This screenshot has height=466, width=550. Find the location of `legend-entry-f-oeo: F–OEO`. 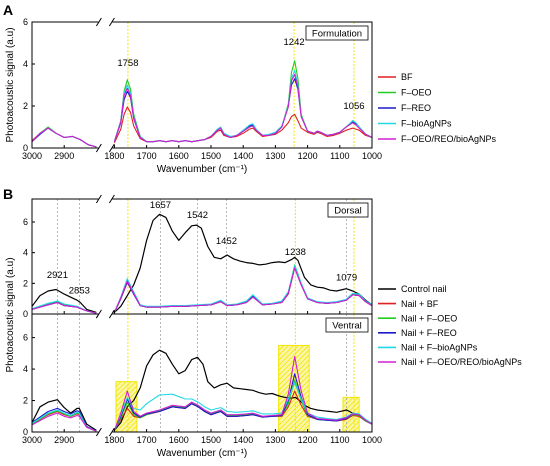

legend-entry-f-oeo: F–OEO is located at coordinates (416, 93).